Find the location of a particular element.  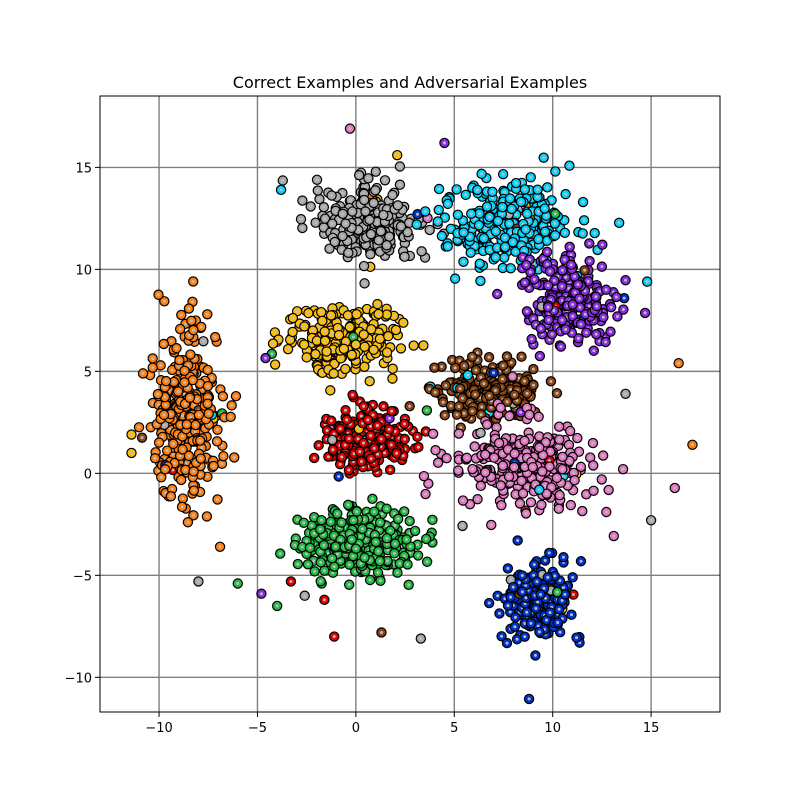

x-tick-label: 5 is located at coordinates (454, 728).